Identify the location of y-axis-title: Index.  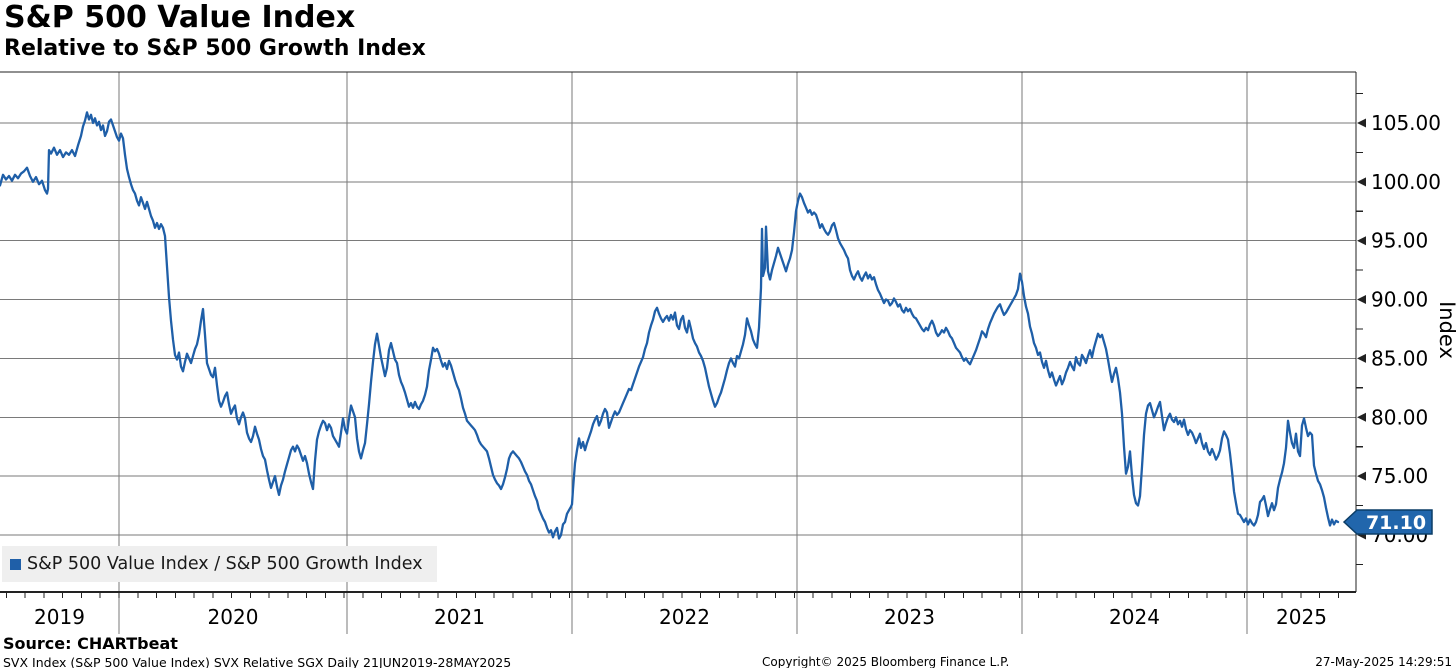
(1445, 330).